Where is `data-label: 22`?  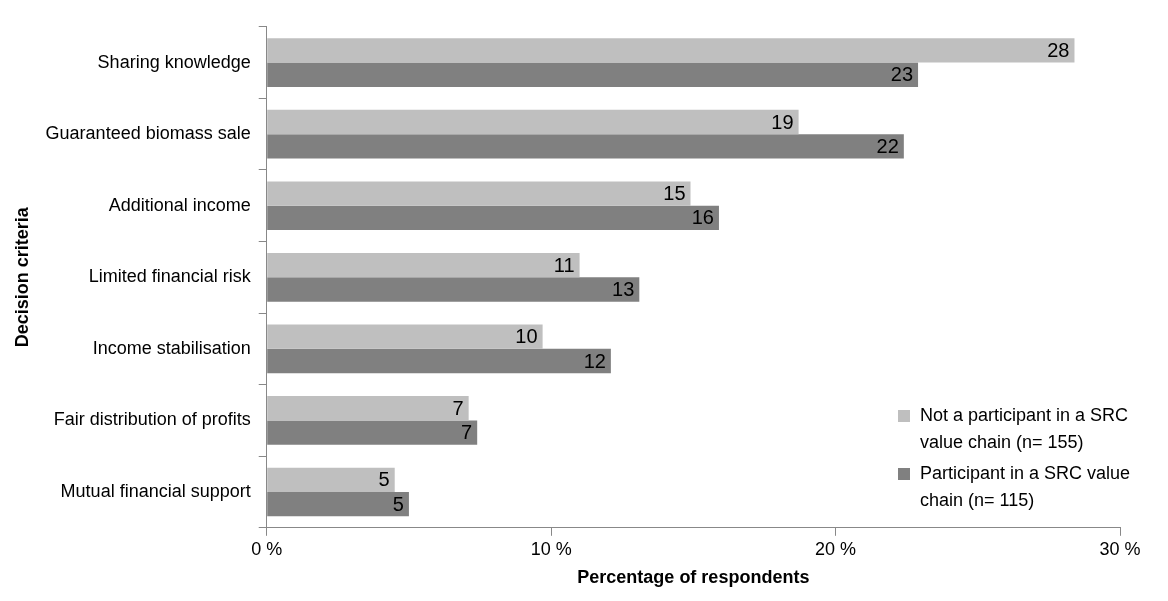
data-label: 22 is located at coordinates (887, 145).